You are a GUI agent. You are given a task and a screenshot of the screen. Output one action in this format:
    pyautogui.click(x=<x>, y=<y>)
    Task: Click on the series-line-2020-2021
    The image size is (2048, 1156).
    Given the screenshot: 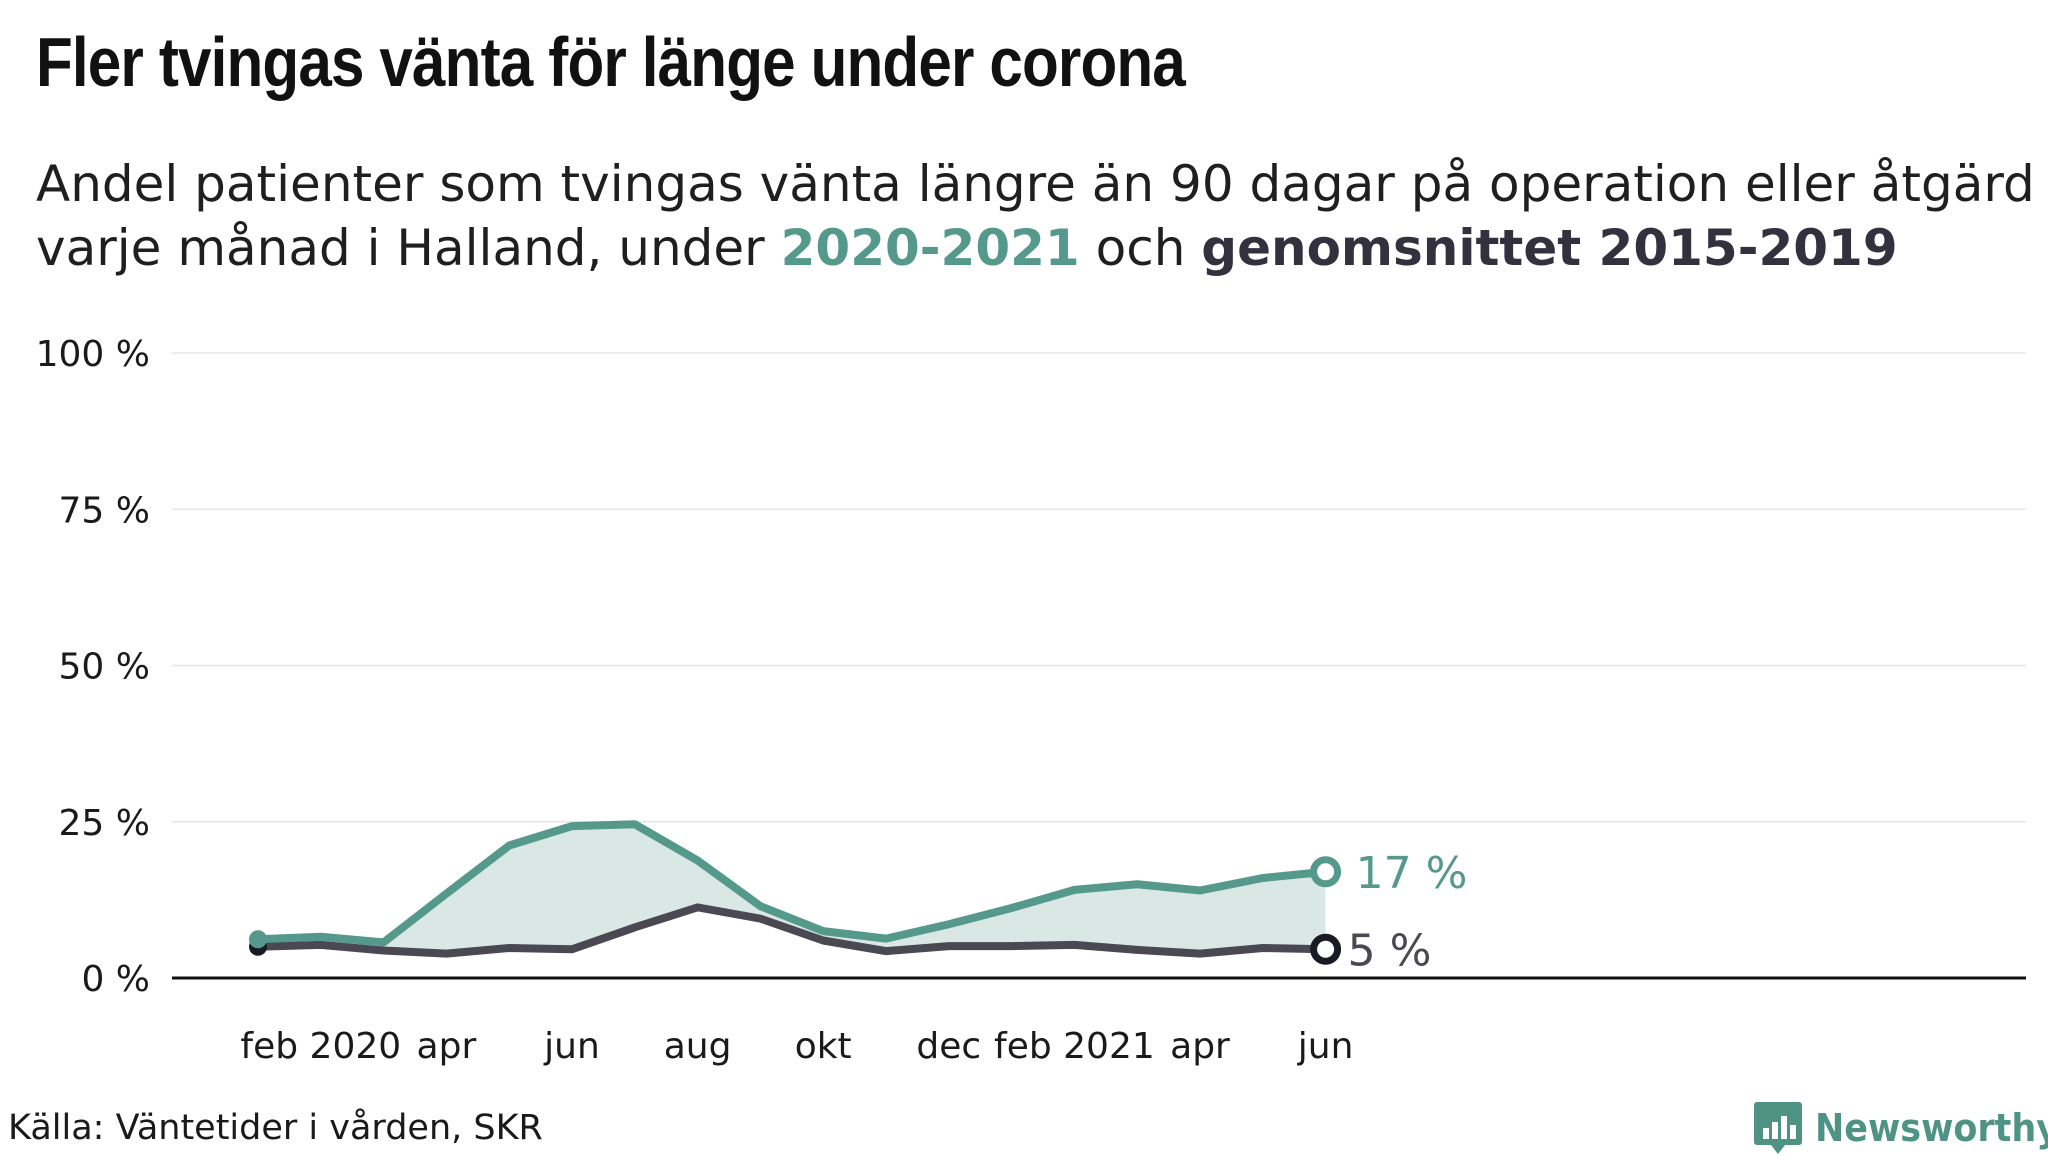 What is the action you would take?
    pyautogui.click(x=792, y=883)
    